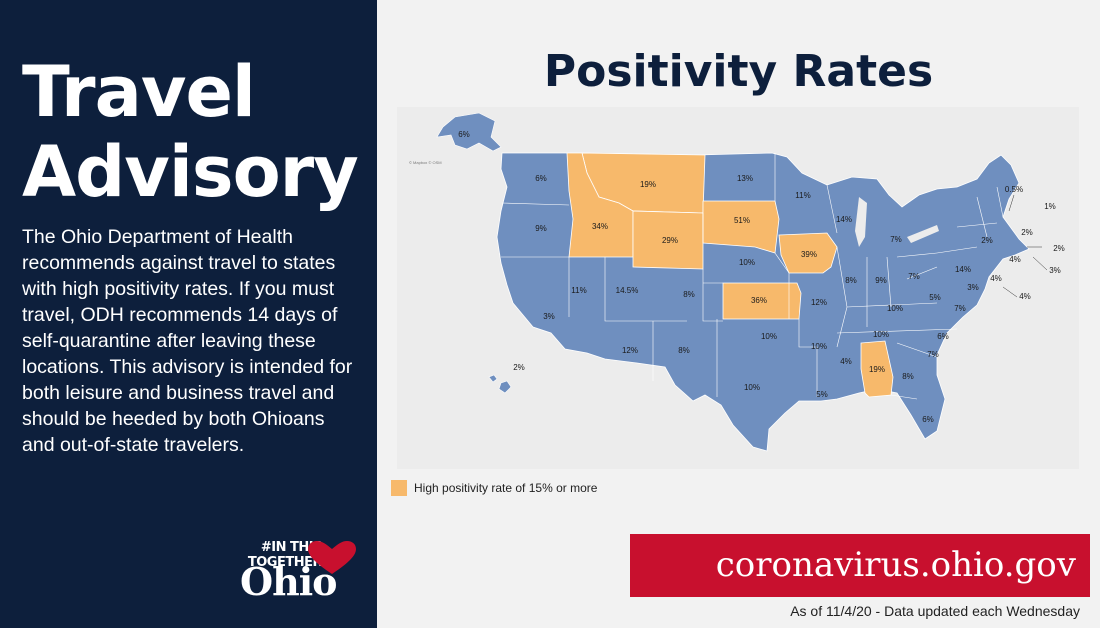 This screenshot has width=1100, height=628. I want to click on legend: High positivity rate of 15% or more, so click(494, 488).